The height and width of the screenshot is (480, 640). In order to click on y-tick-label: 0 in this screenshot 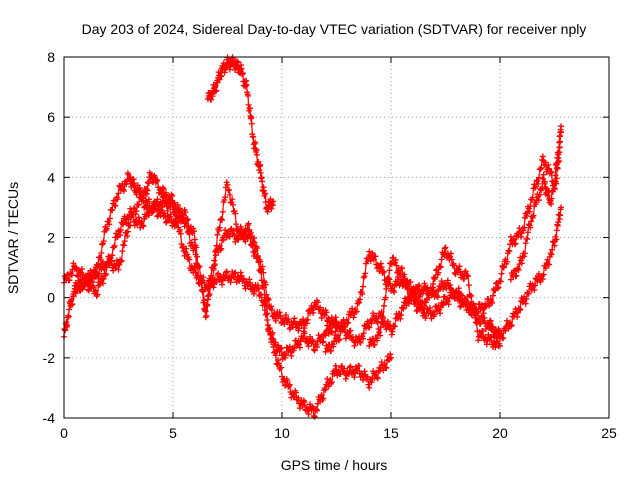, I will do `click(51, 298)`.